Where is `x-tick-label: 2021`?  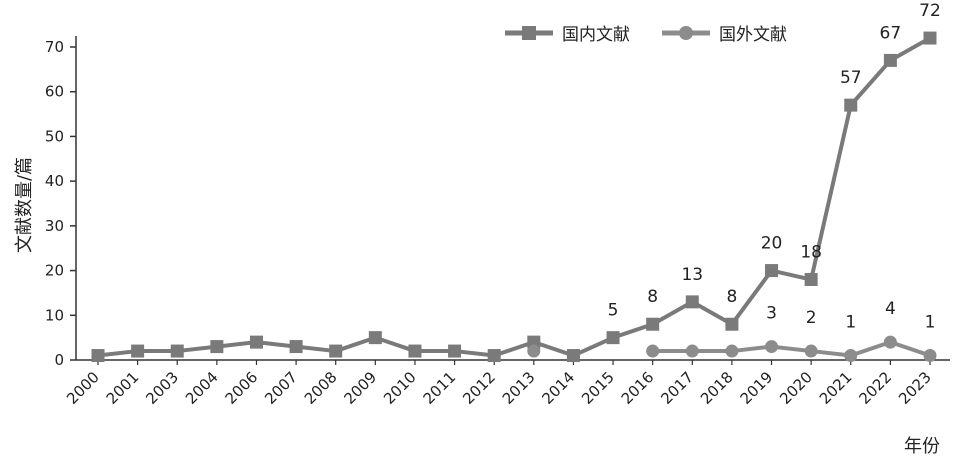
x-tick-label: 2021 is located at coordinates (836, 388).